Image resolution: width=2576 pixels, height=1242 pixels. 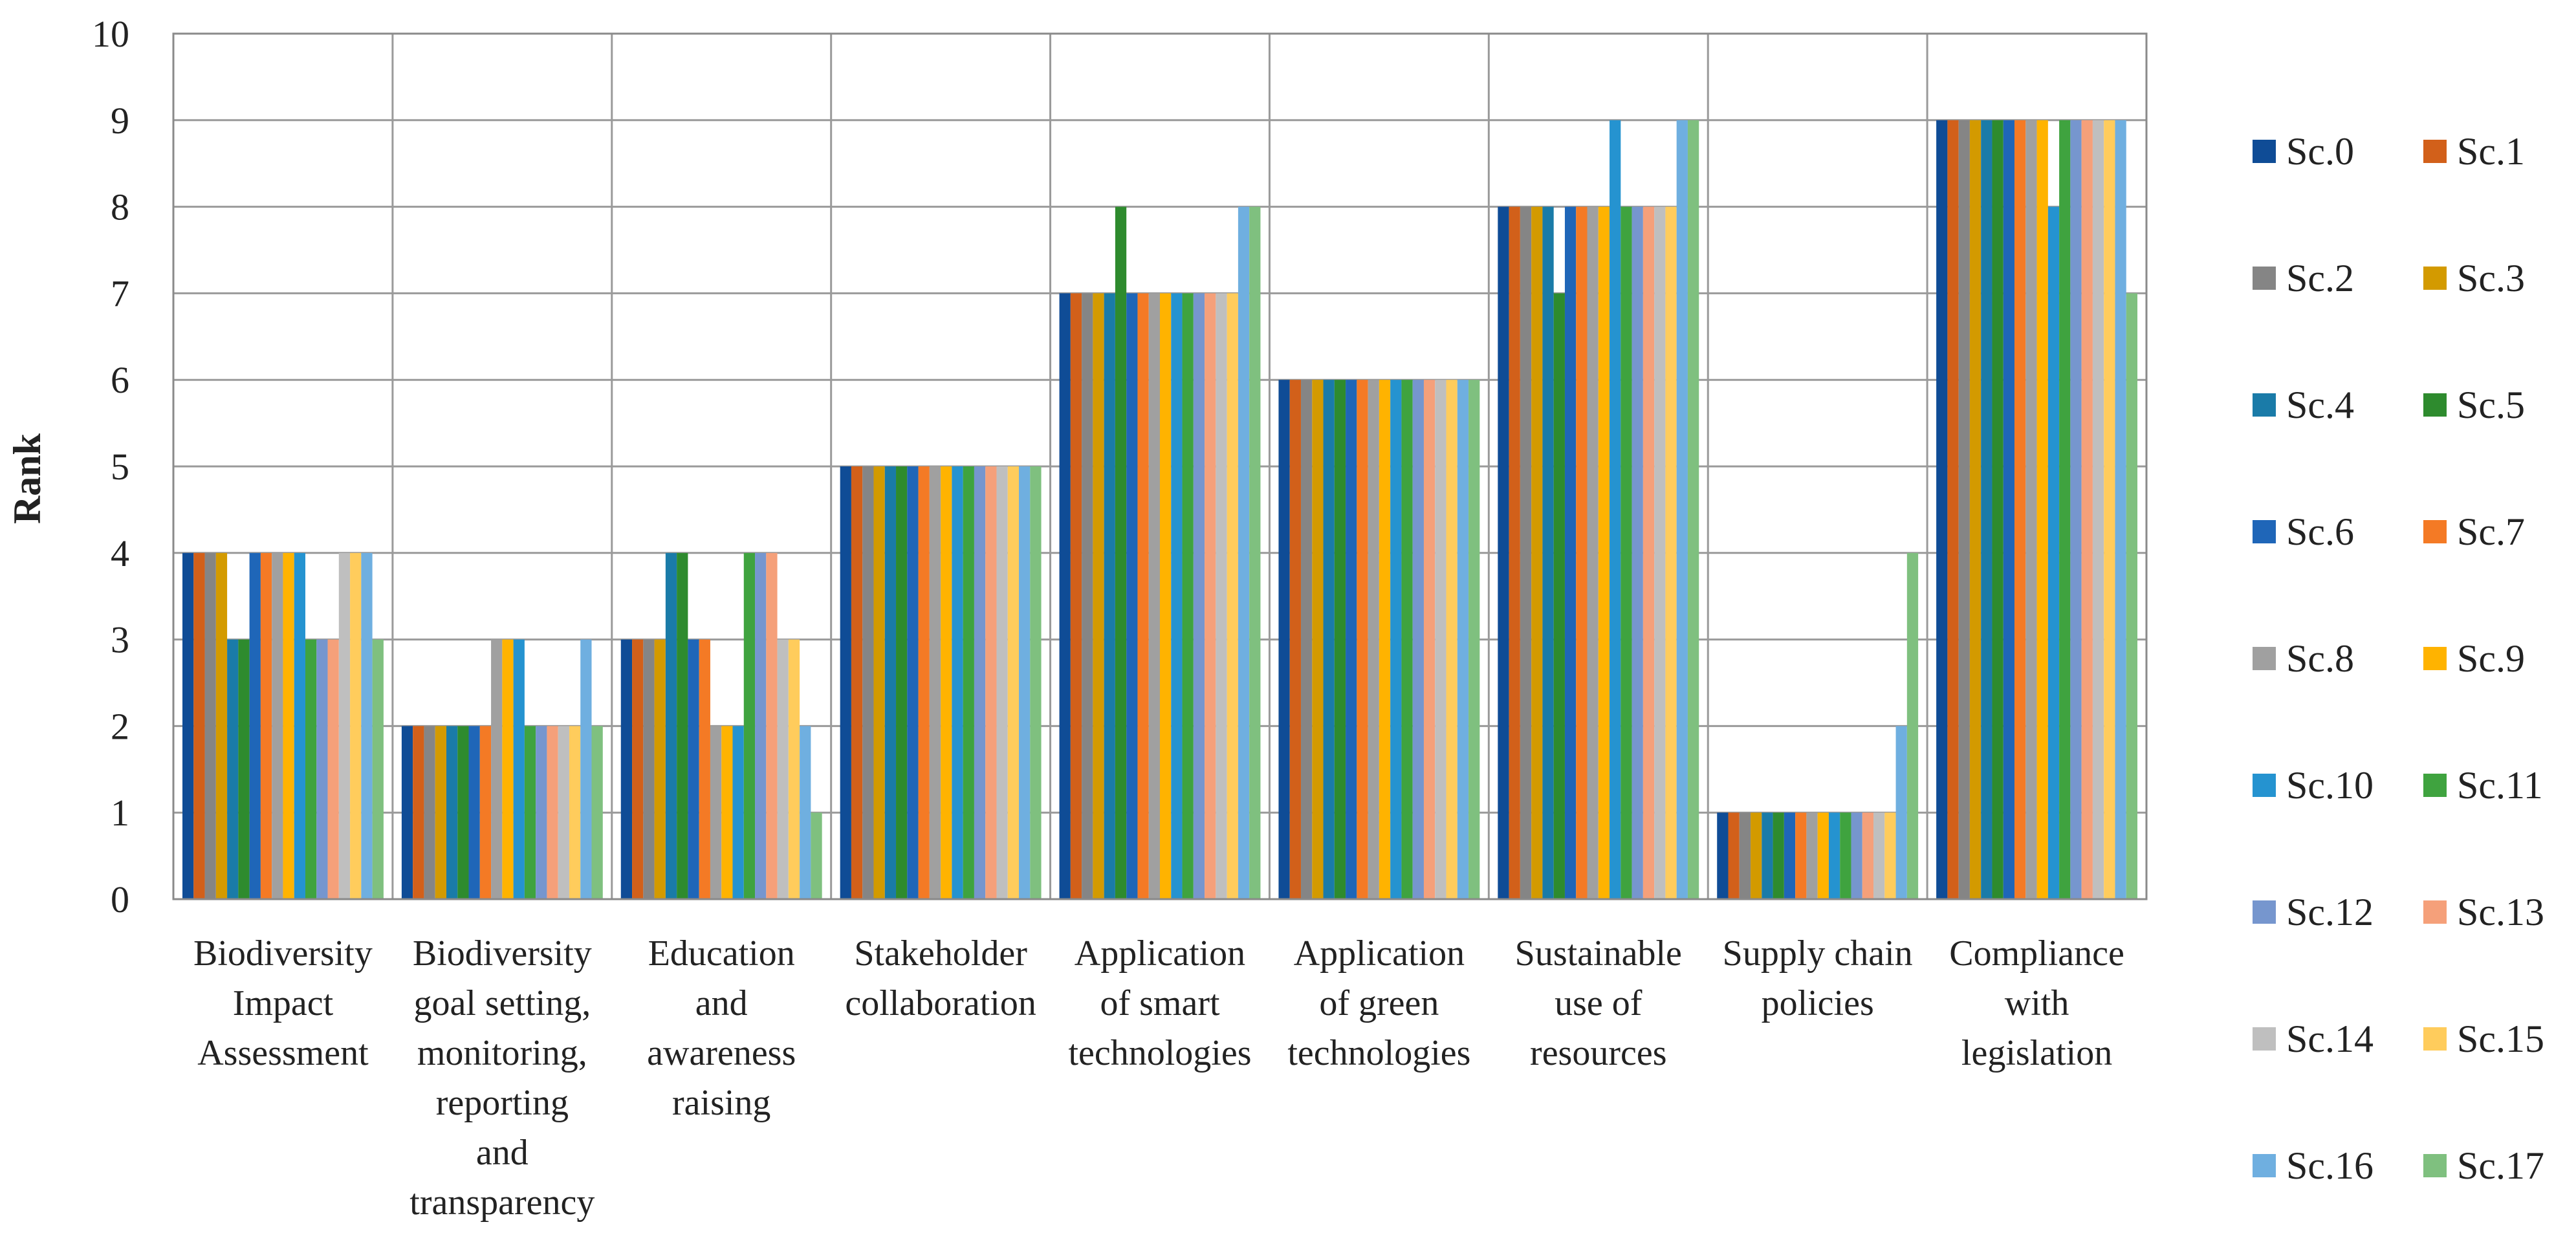 I want to click on bar-Sc15-cat7, so click(x=1890, y=855).